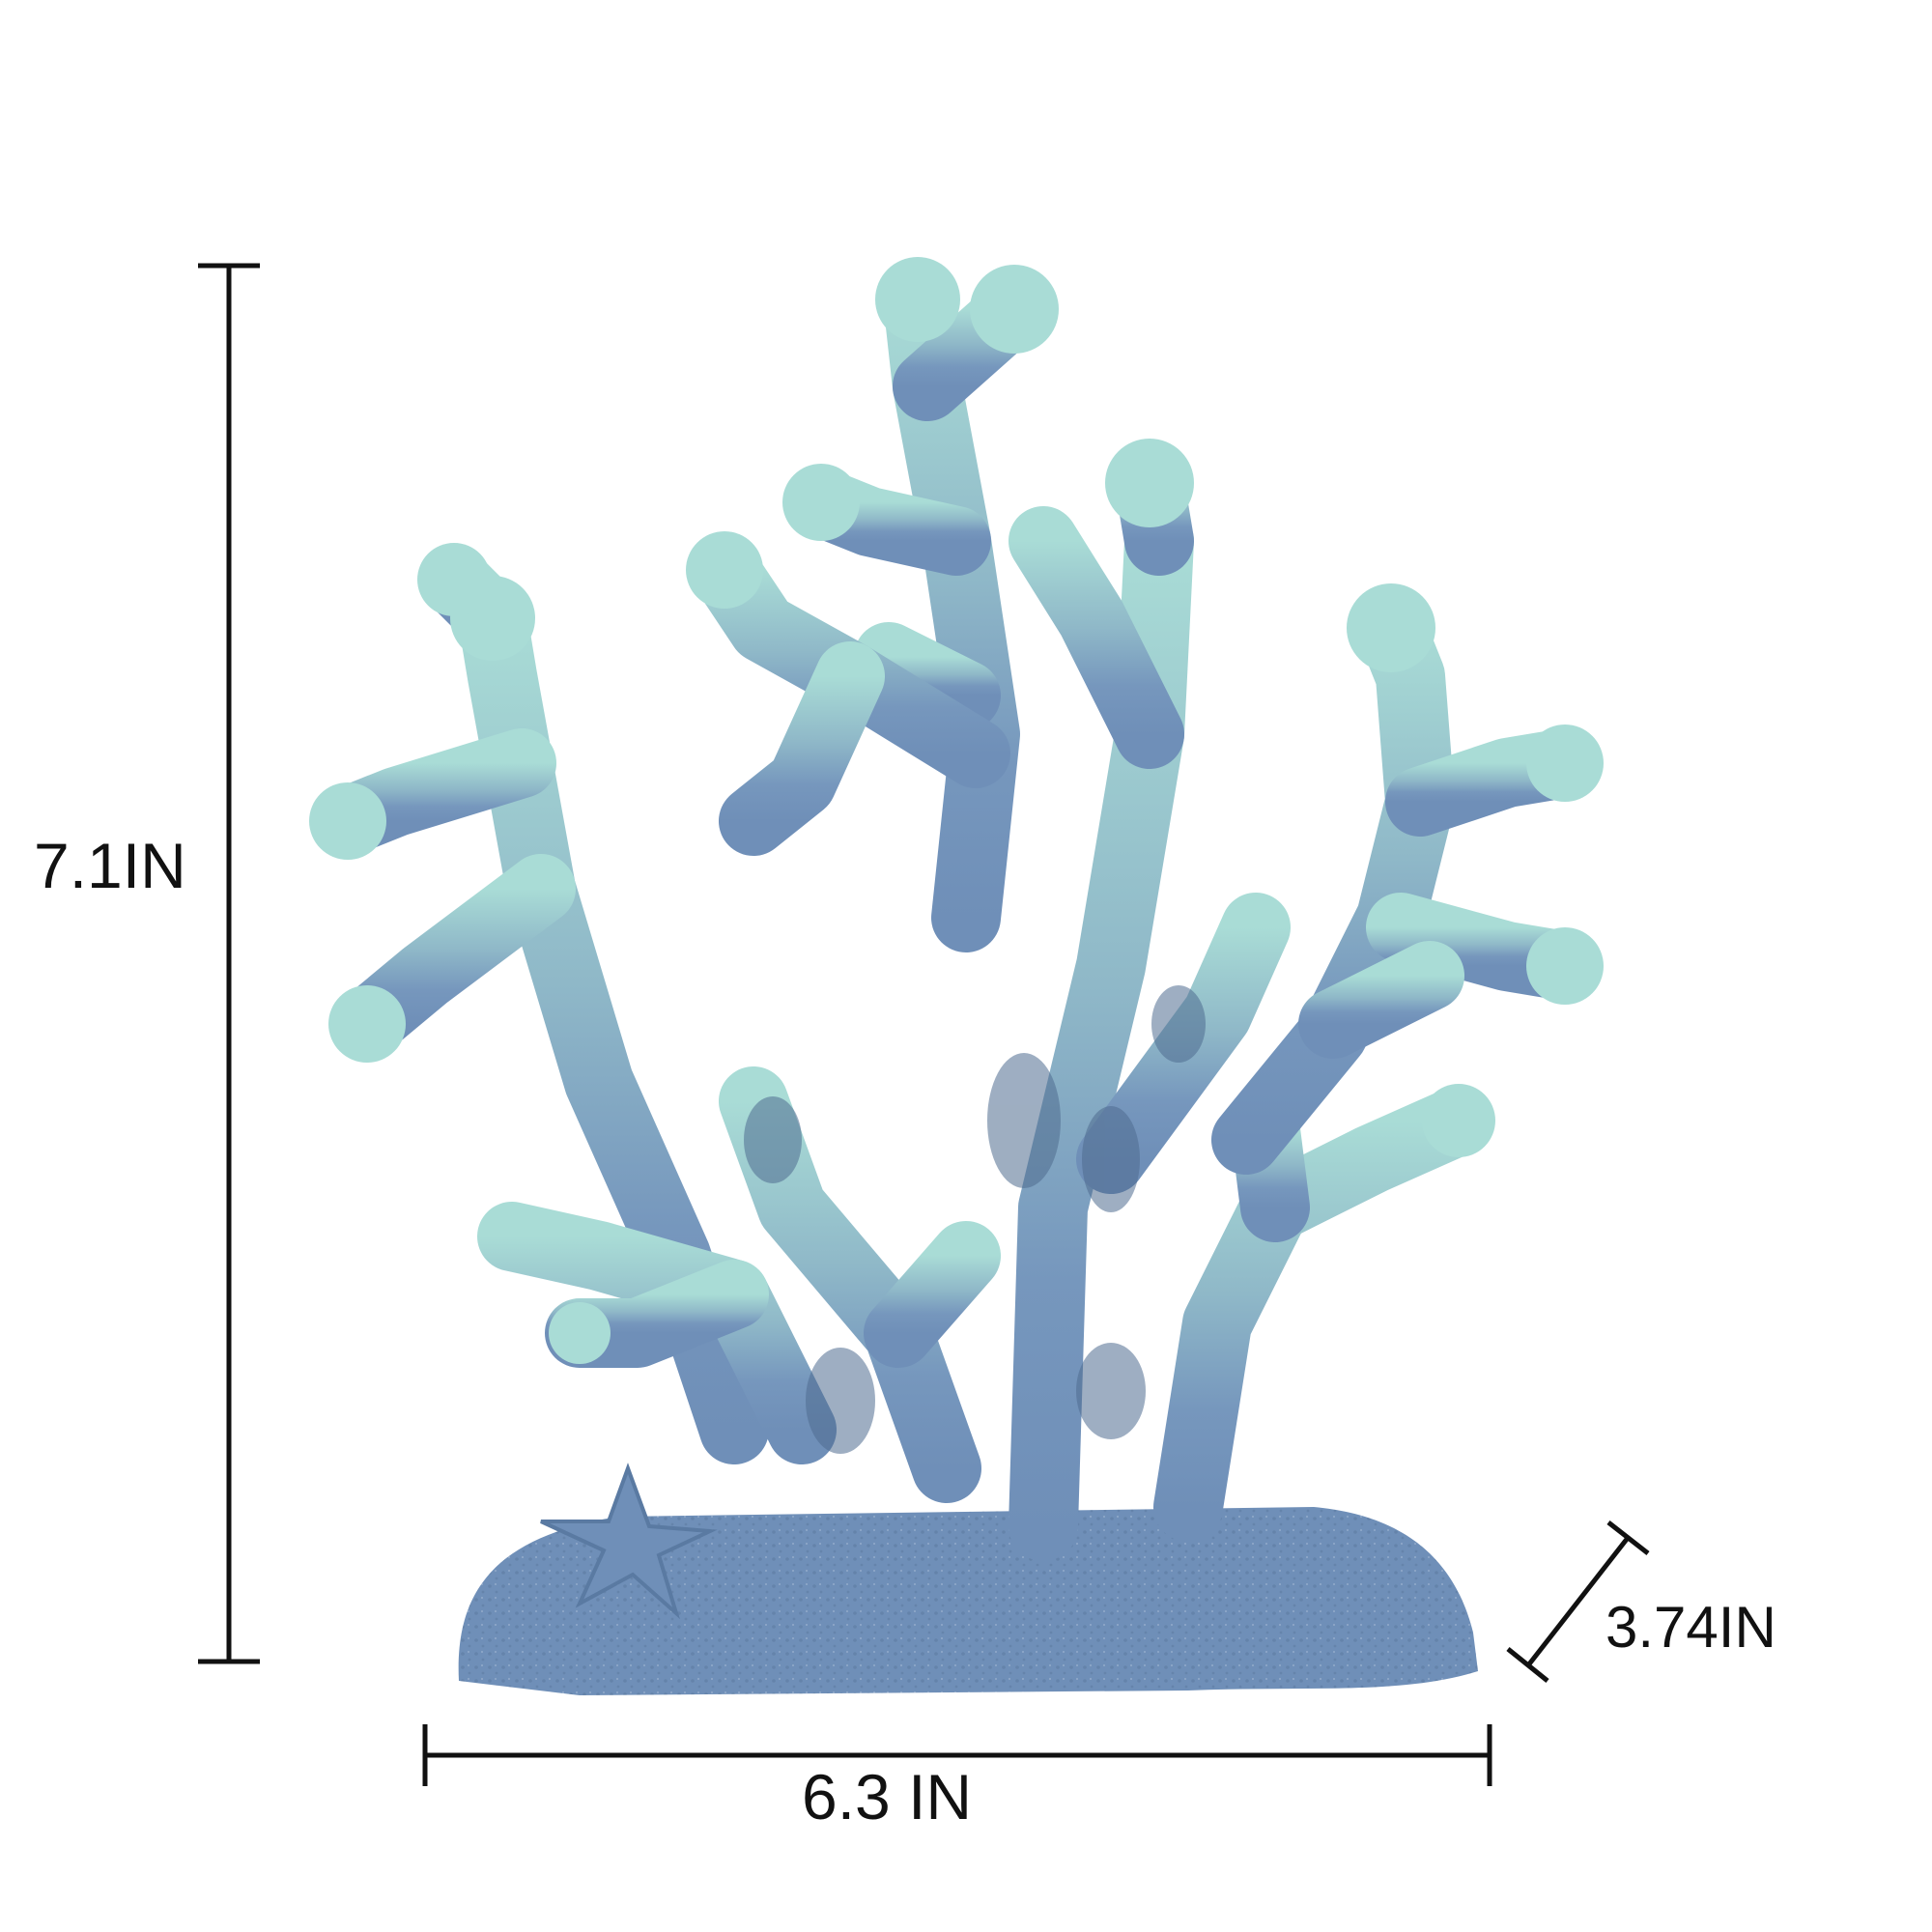 The height and width of the screenshot is (1932, 1932). What do you see at coordinates (887, 1797) in the screenshot?
I see `width-label: 6.3 IN` at bounding box center [887, 1797].